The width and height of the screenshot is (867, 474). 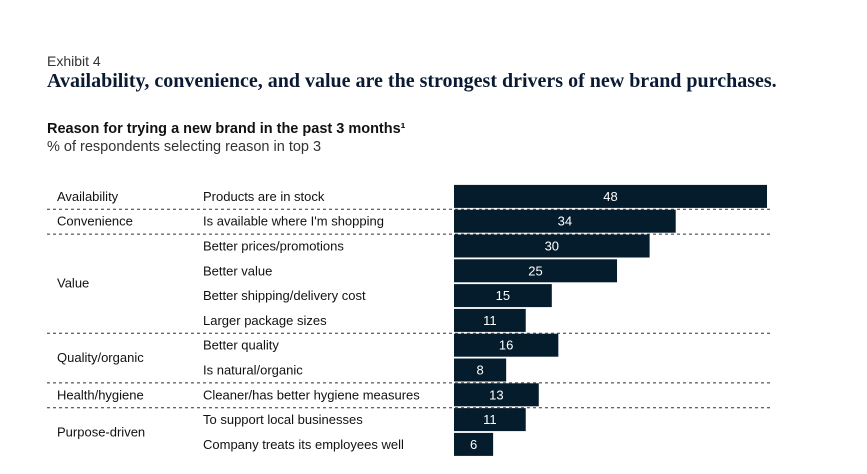 What do you see at coordinates (284, 295) in the screenshot?
I see `category-label: Better shipping/delivery cost` at bounding box center [284, 295].